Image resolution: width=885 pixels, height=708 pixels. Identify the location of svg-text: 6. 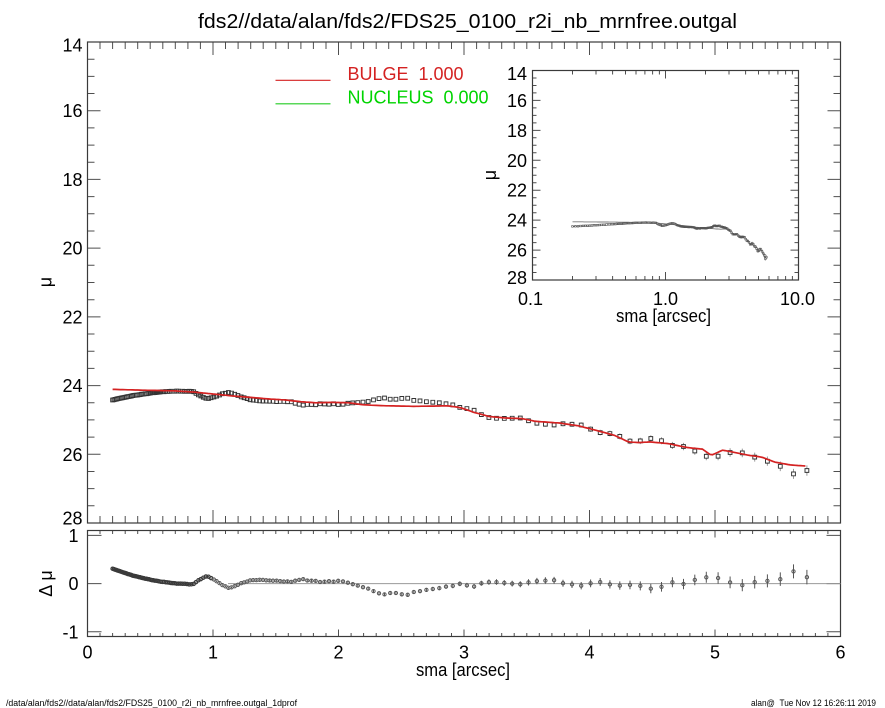
(840, 653).